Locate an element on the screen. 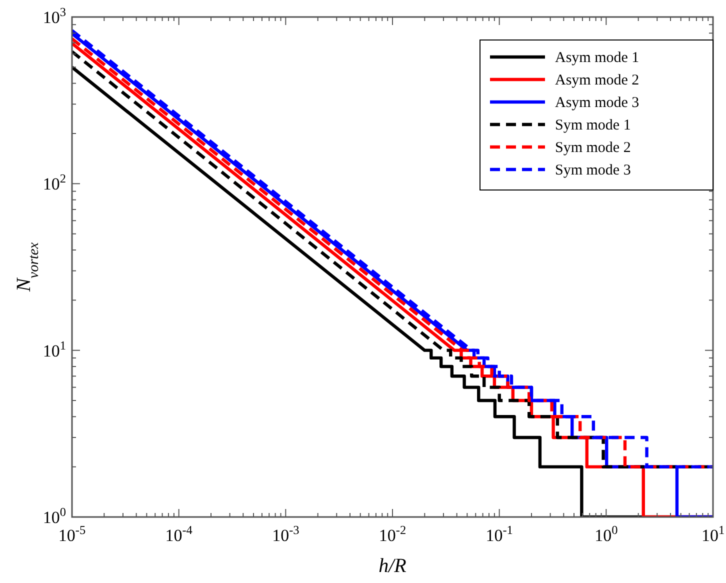 The image size is (726, 583). legend-label: Asym mode 1 is located at coordinates (597, 58).